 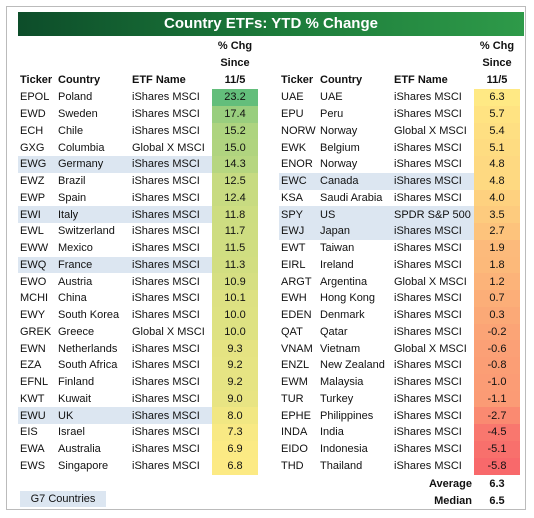 What do you see at coordinates (88, 348) in the screenshot?
I see `cell-country: Netherlands` at bounding box center [88, 348].